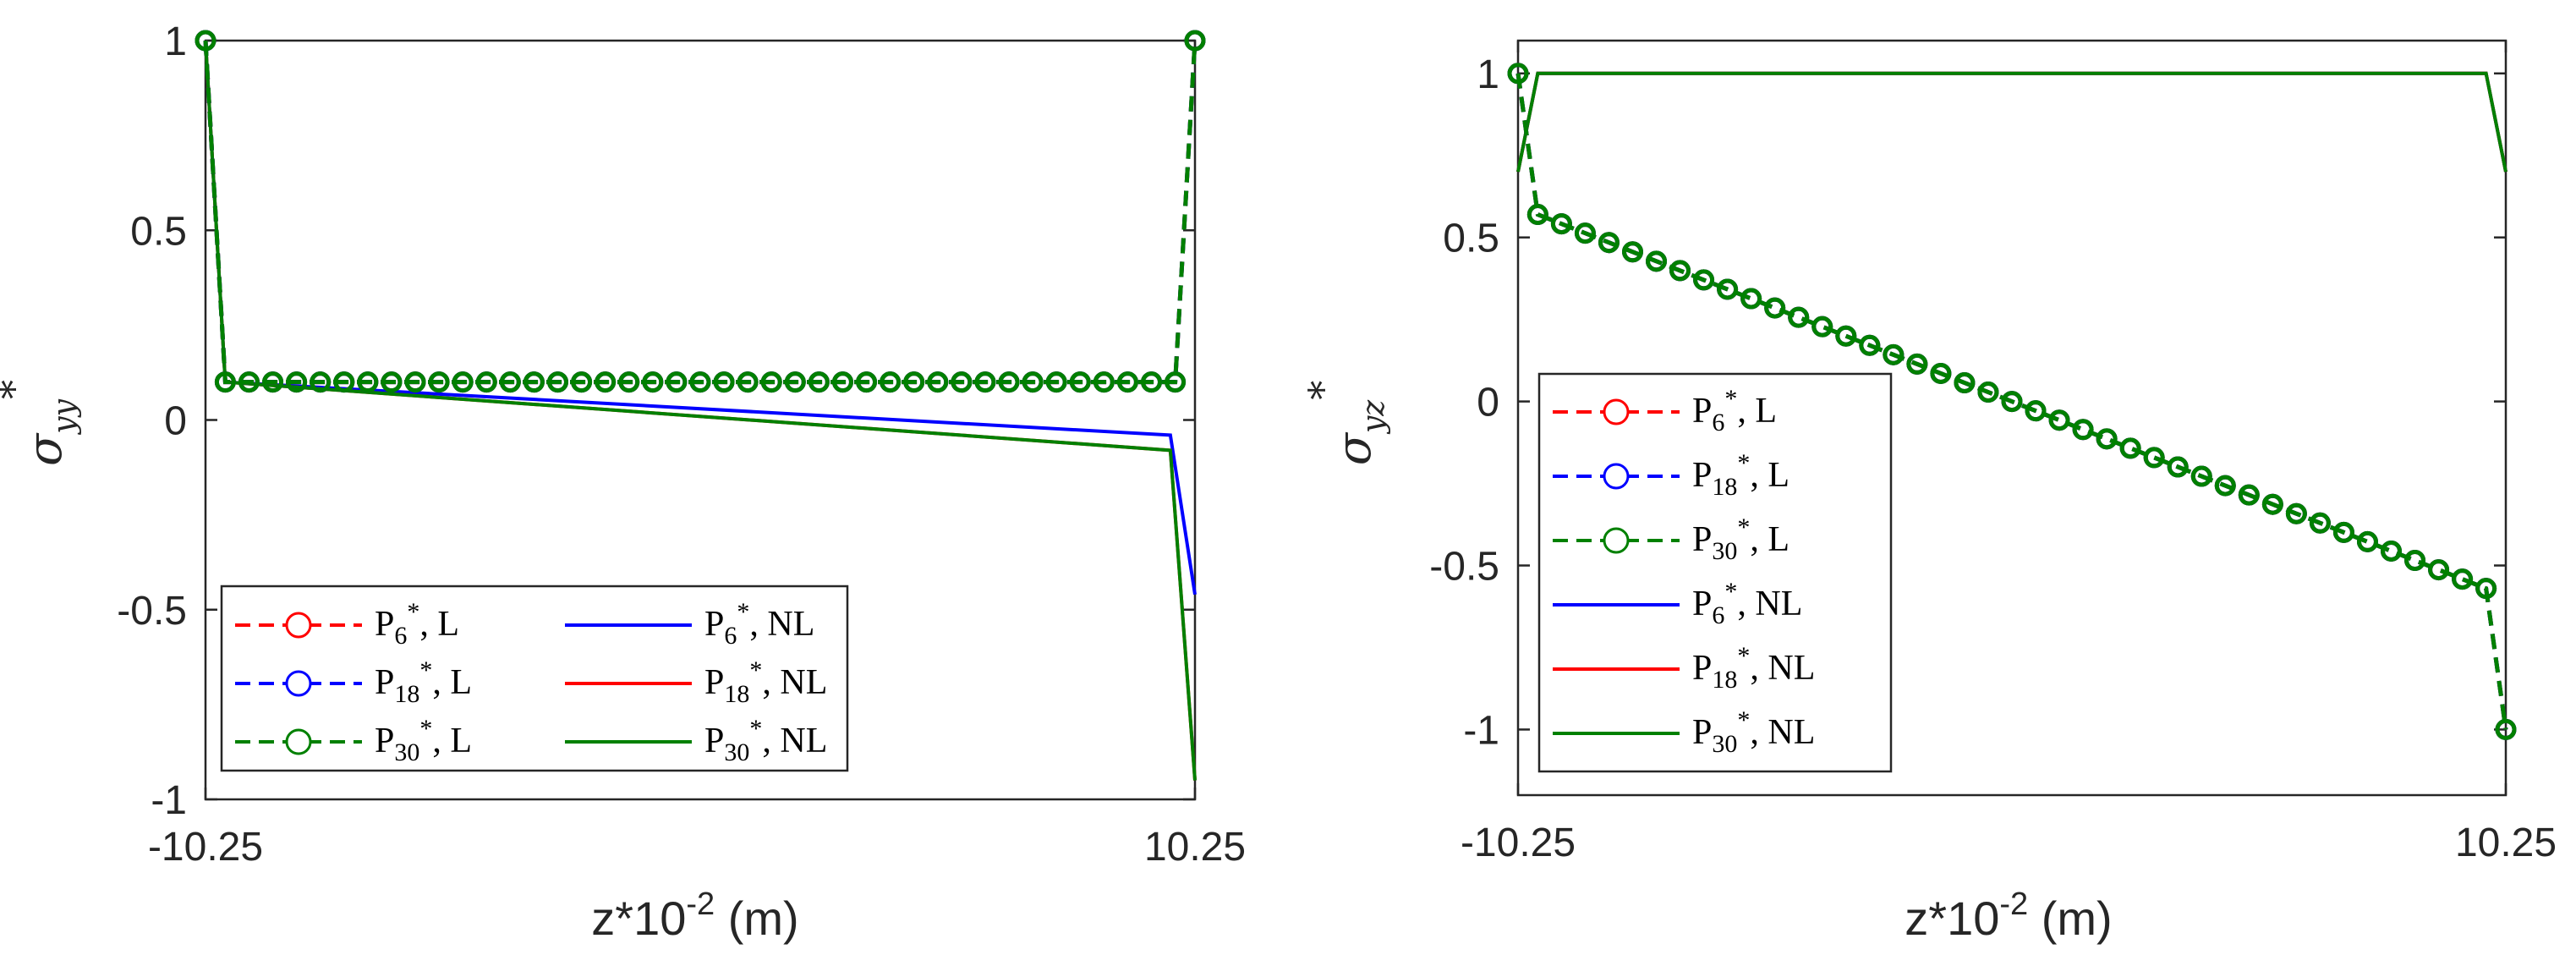 The height and width of the screenshot is (977, 2576). I want to click on legend-box, so click(534, 678).